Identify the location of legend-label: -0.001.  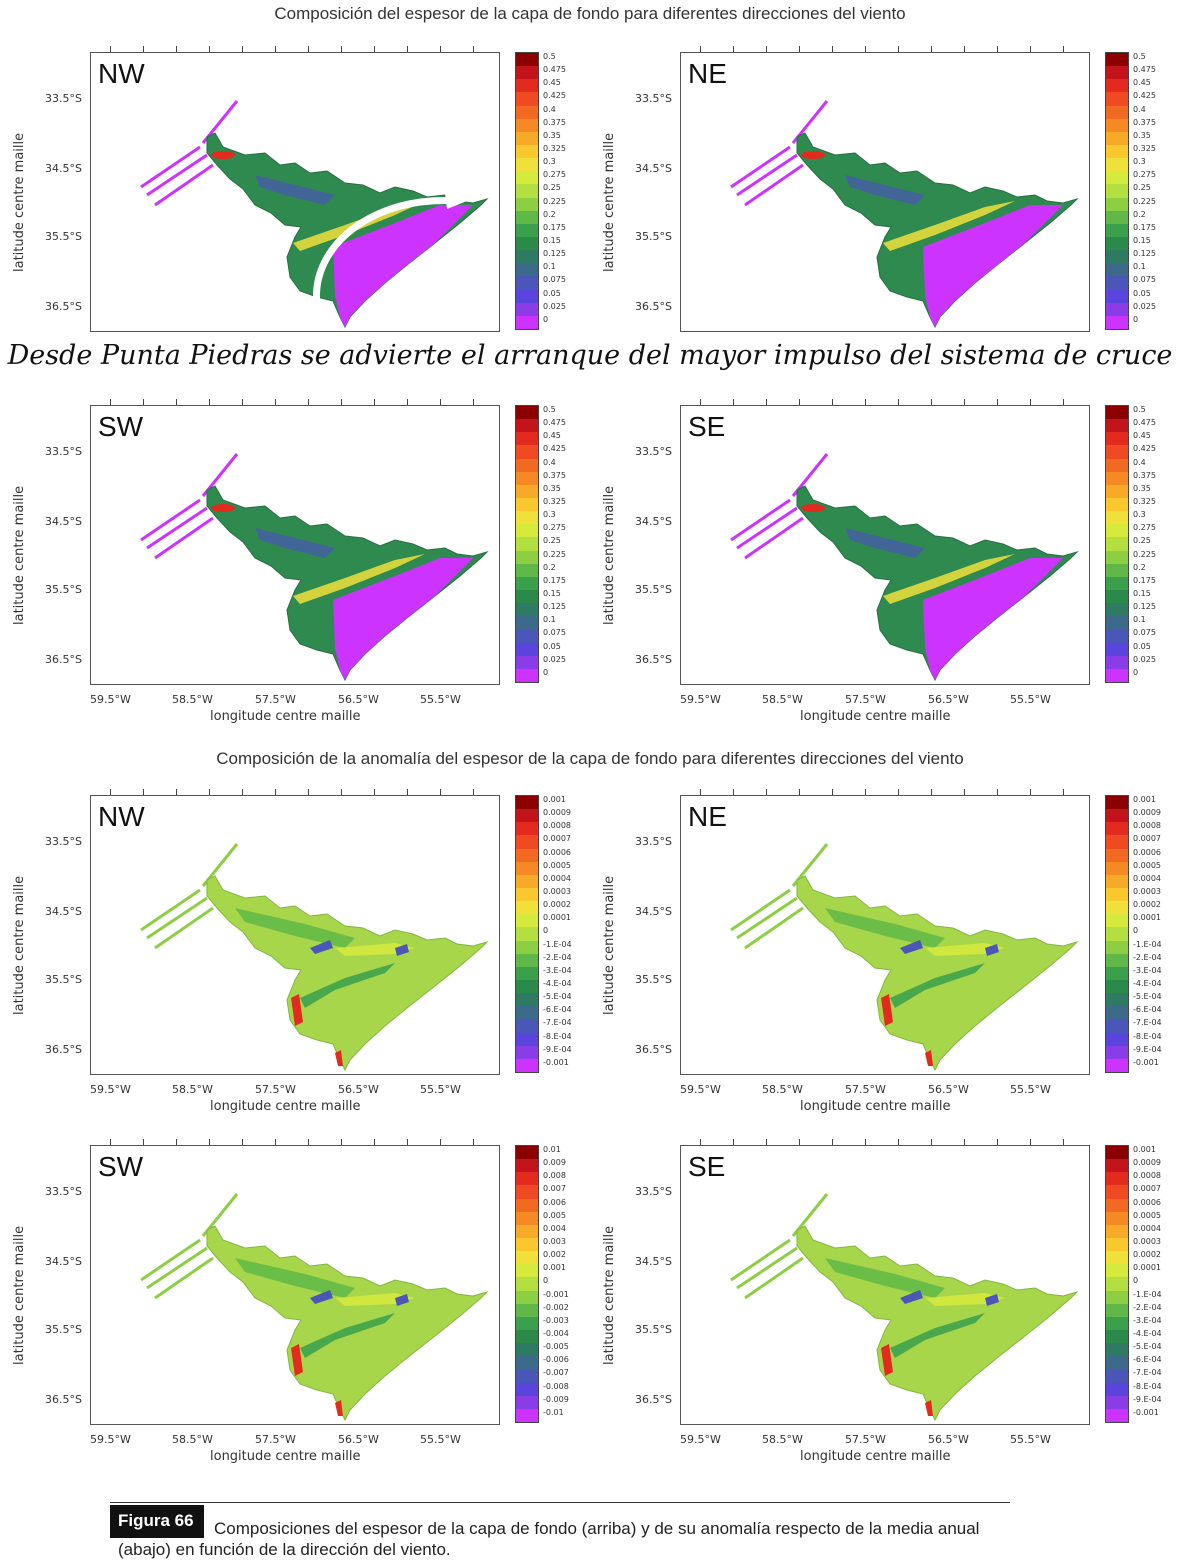
(556, 1062).